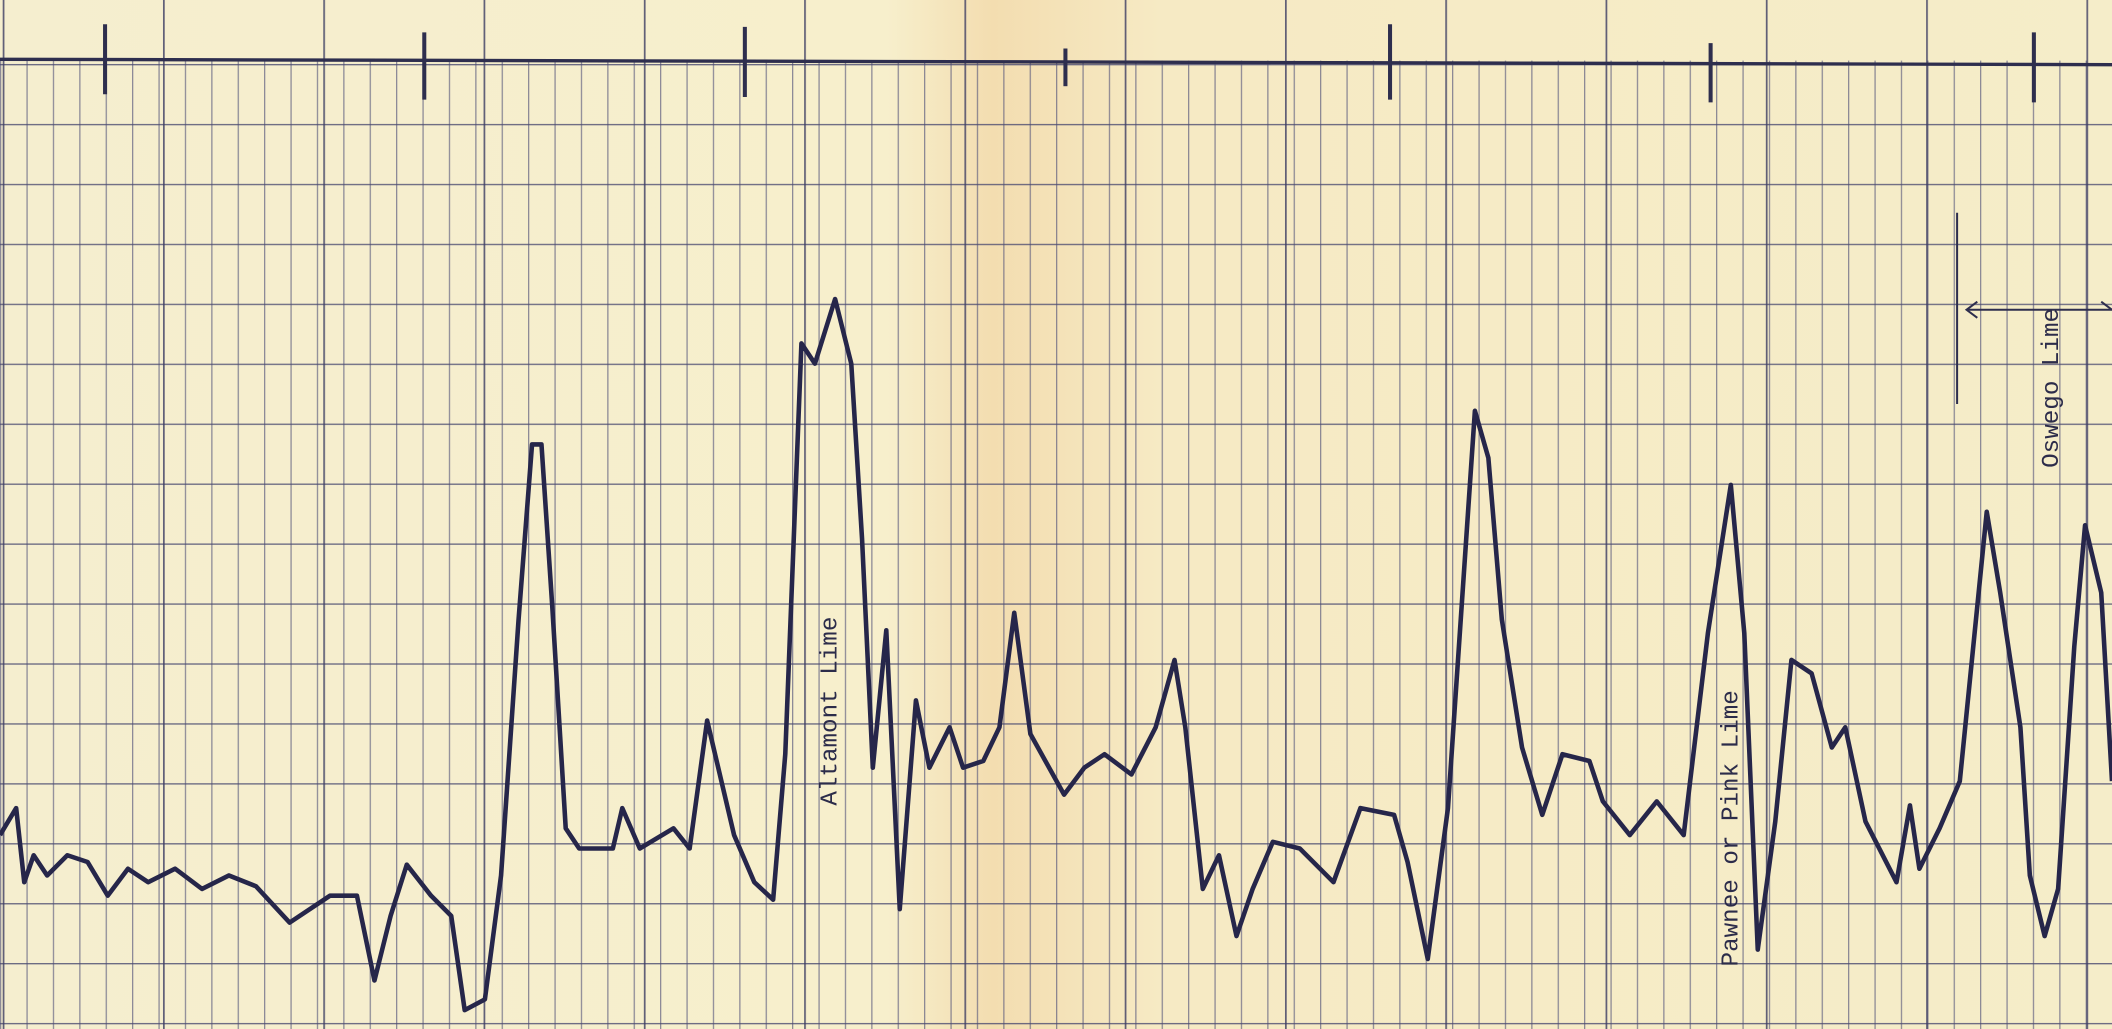 The height and width of the screenshot is (1029, 2112). I want to click on depth-ticks, so click(1069, 63).